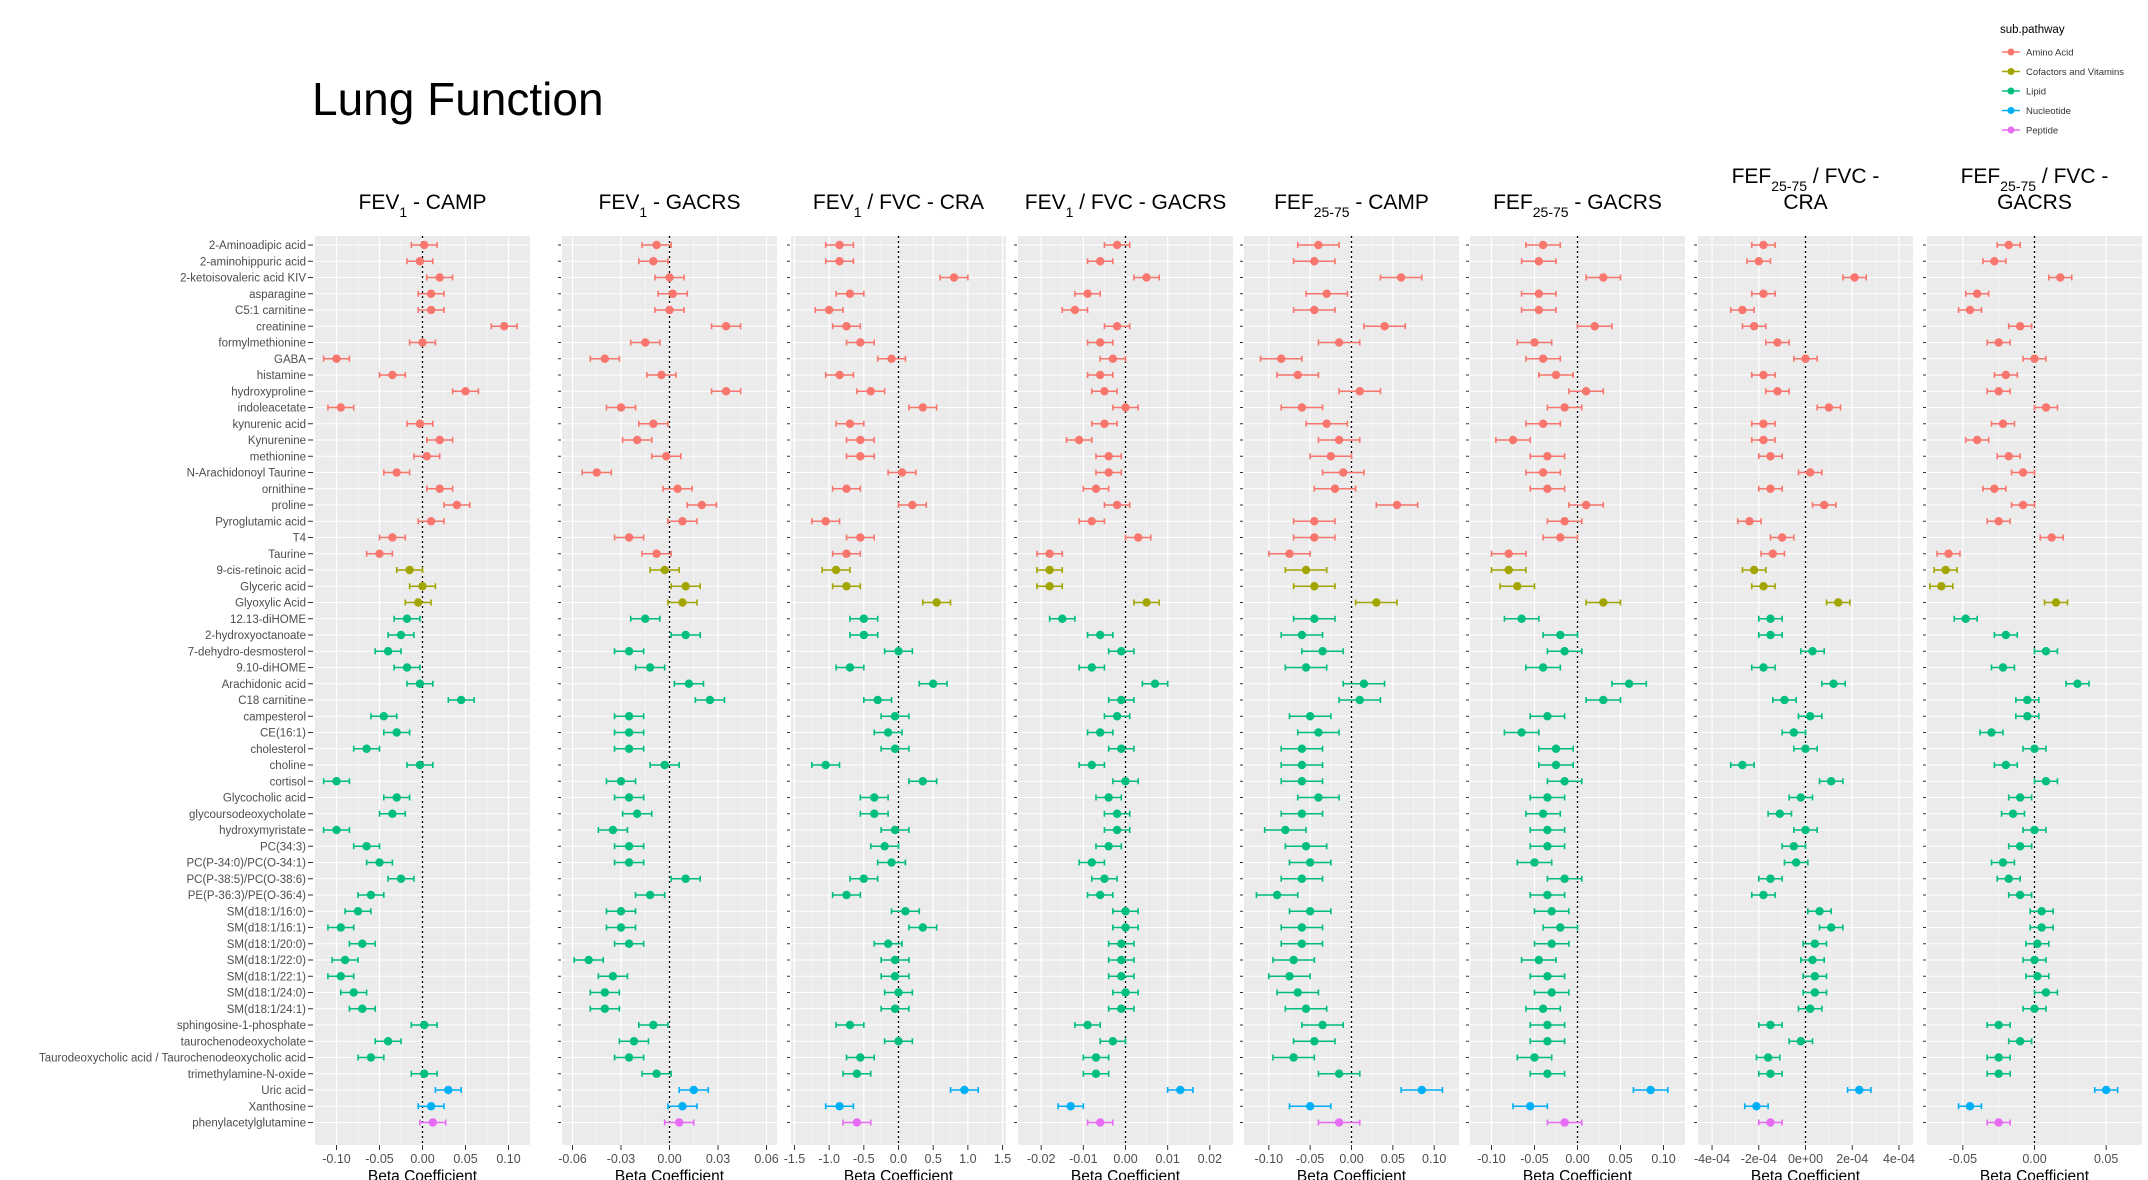  Describe the element at coordinates (1663, 1159) in the screenshot. I see `x-tick-label: 0.10` at that location.